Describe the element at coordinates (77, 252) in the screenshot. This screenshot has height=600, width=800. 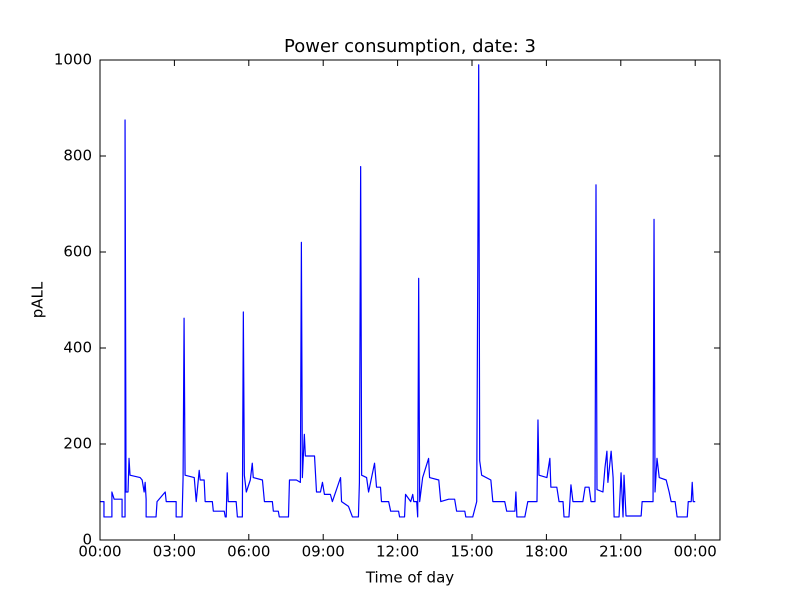
I see `y-tick-label: 600` at that location.